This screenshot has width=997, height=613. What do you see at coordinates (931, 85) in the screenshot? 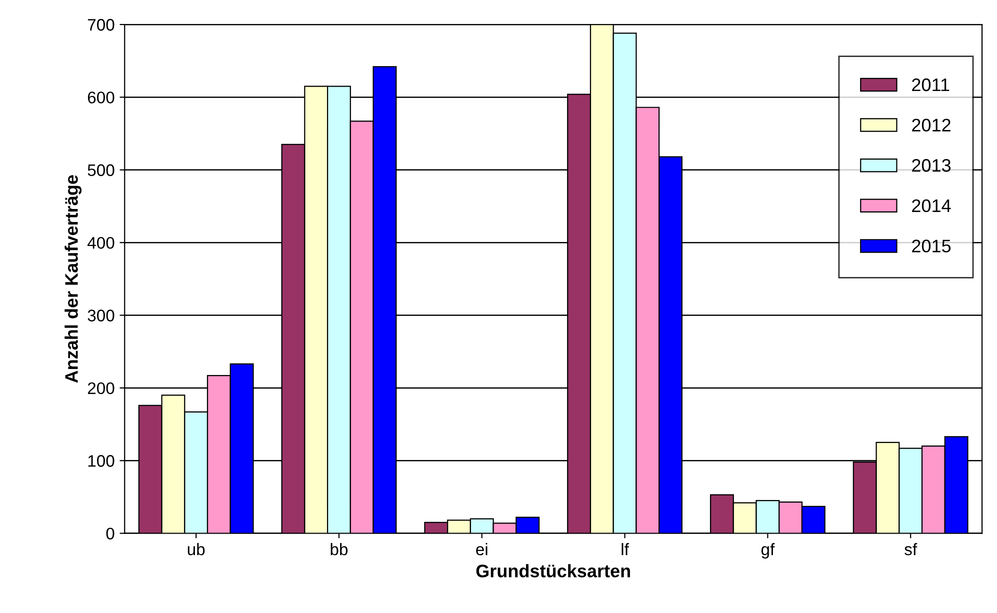
I see `legend-label: 2011` at bounding box center [931, 85].